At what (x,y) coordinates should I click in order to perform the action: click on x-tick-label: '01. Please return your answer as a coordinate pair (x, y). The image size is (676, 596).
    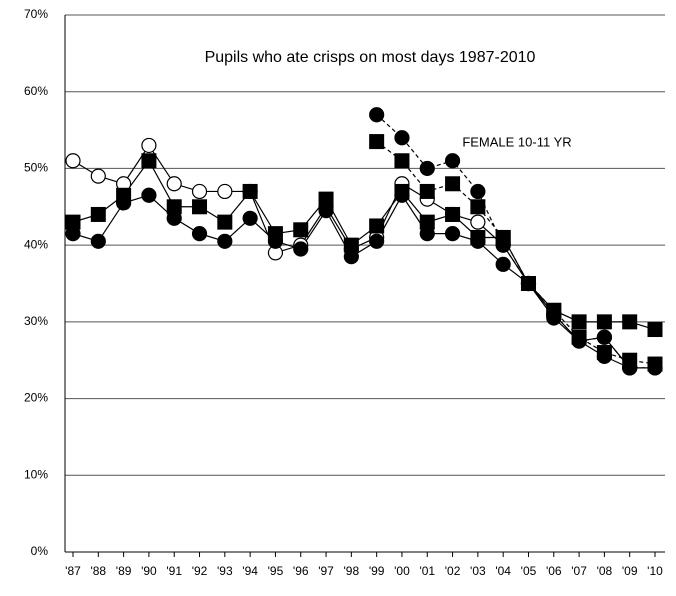
    Looking at the image, I should click on (427, 571).